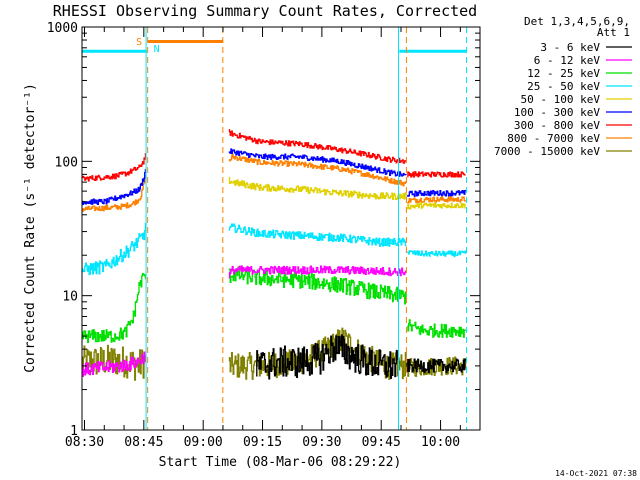 This screenshot has height=480, width=640. I want to click on legend-label: 100 - 300 keV, so click(557, 112).